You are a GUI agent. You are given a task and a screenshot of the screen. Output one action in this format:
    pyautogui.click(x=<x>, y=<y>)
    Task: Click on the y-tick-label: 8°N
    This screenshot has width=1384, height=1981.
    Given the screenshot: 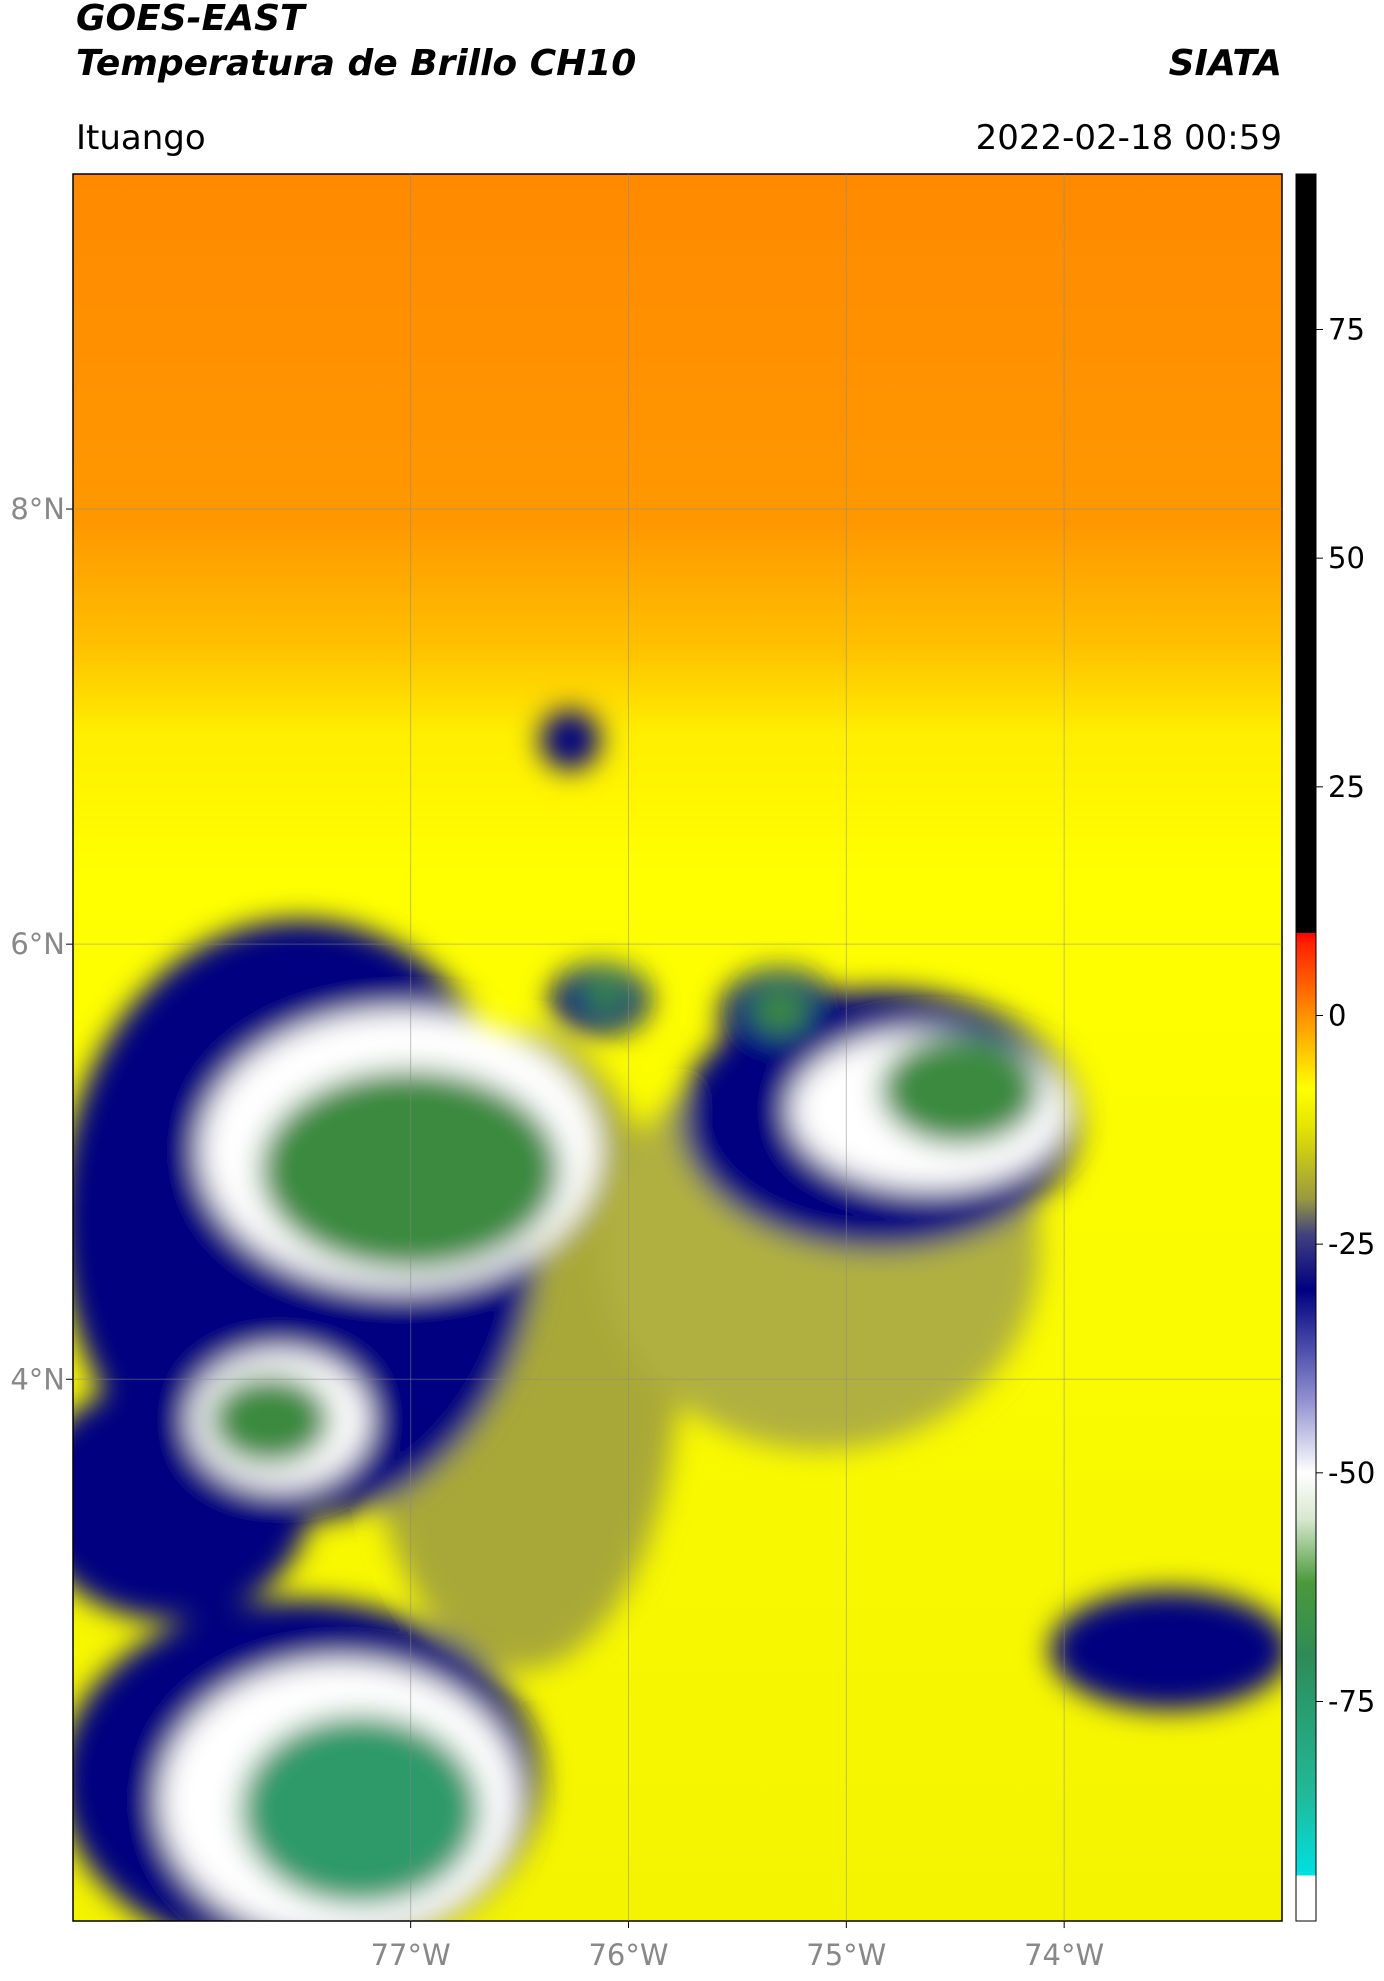 What is the action you would take?
    pyautogui.click(x=37, y=509)
    